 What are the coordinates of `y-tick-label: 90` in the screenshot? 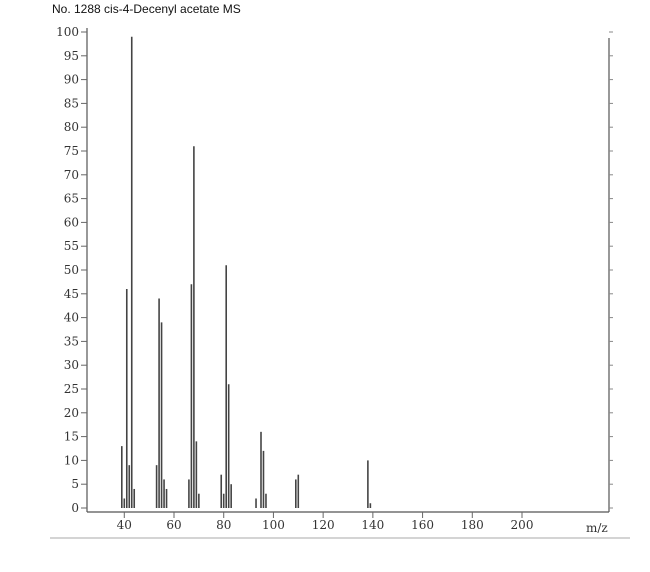 It's located at (71, 80).